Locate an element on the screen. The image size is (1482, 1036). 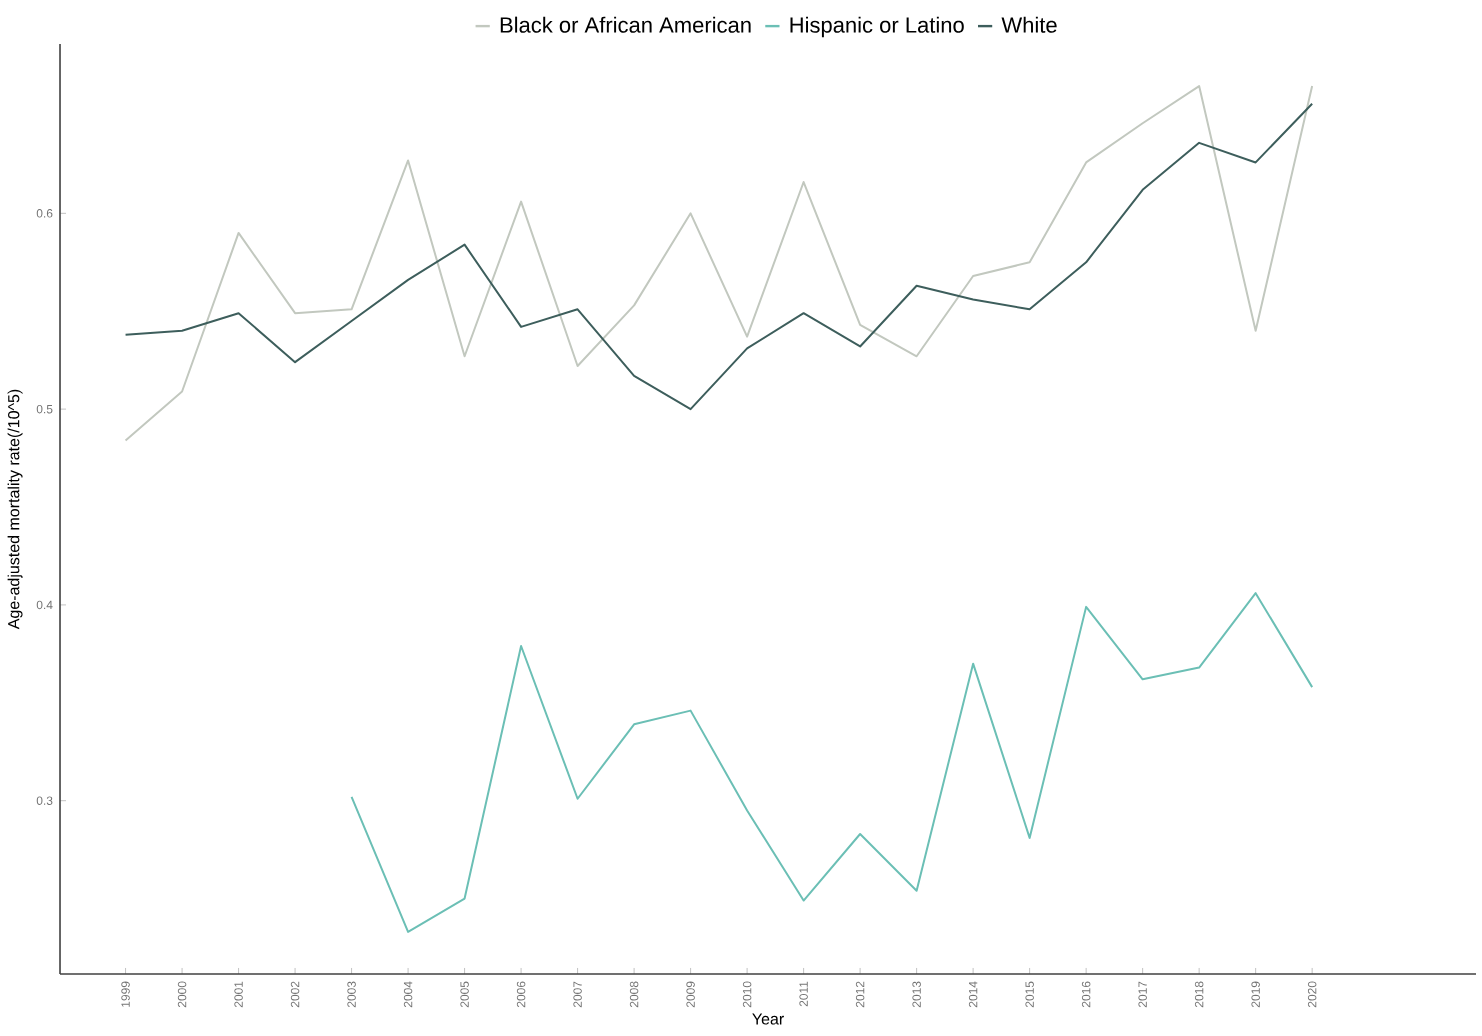
legend-label: Black or African American is located at coordinates (625, 24).